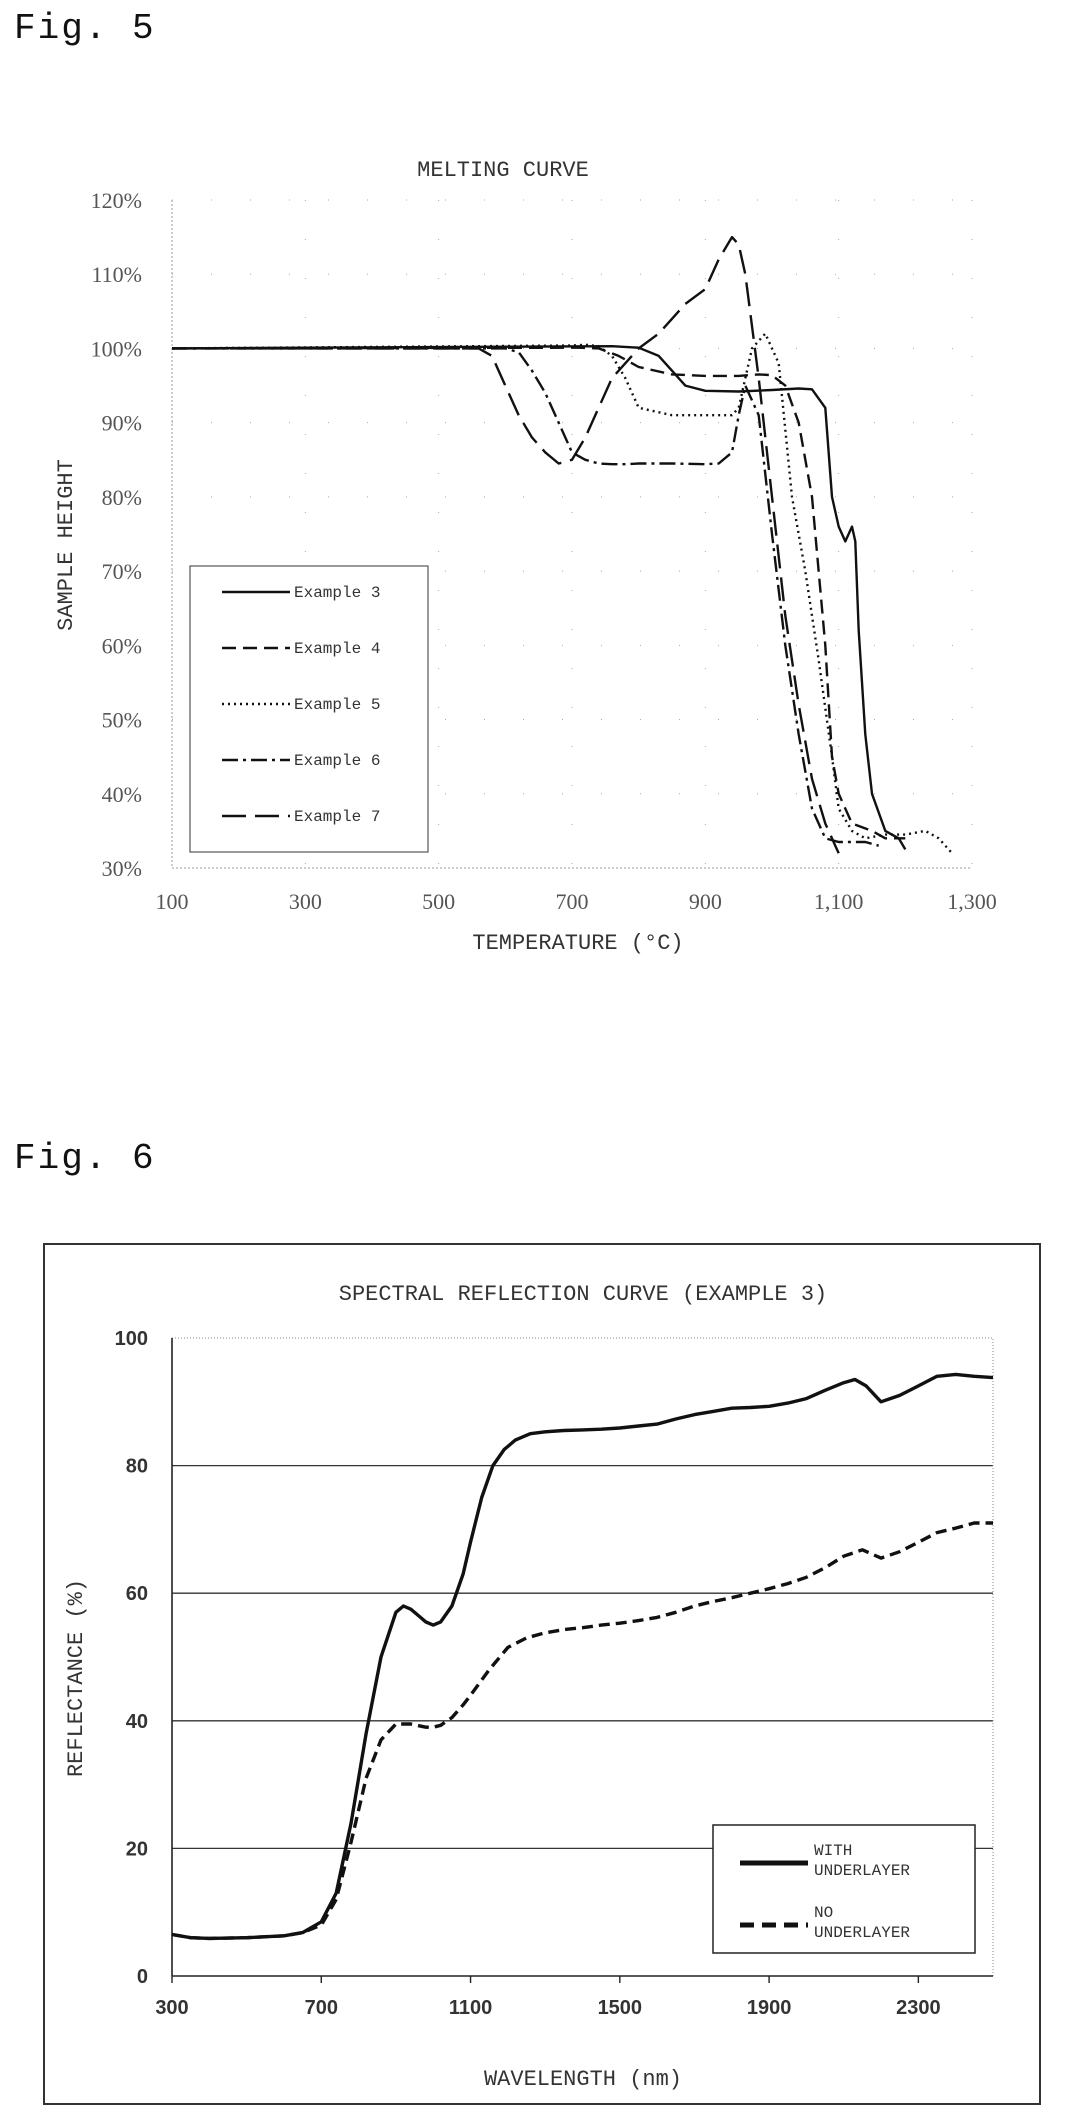 This screenshot has width=1068, height=2115. Describe the element at coordinates (137, 1467) in the screenshot. I see `y-tick-label: 80` at that location.